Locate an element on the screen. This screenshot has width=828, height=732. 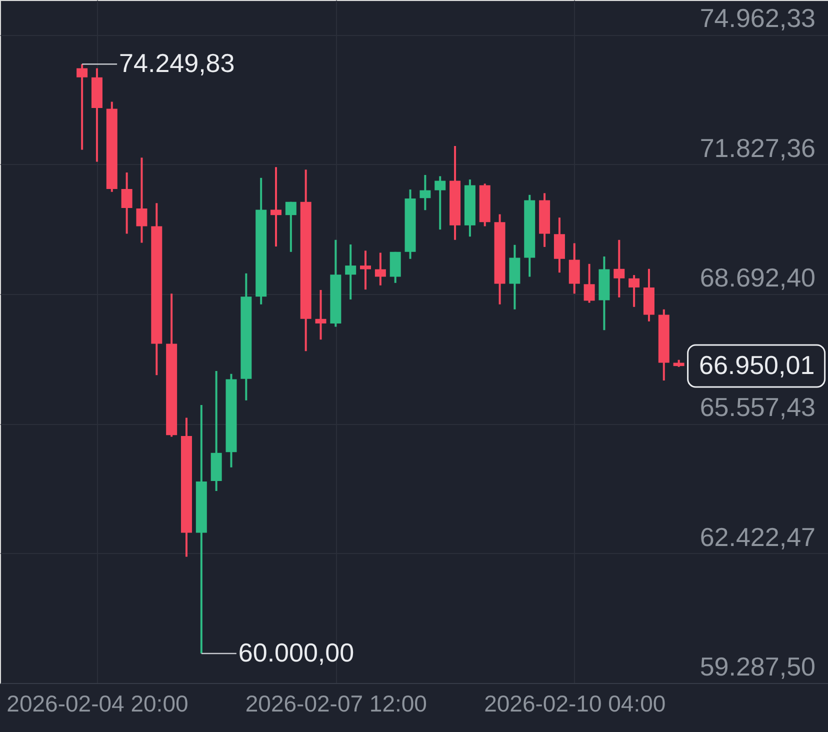
y-tick-label: 59.287,50 is located at coordinates (758, 667).